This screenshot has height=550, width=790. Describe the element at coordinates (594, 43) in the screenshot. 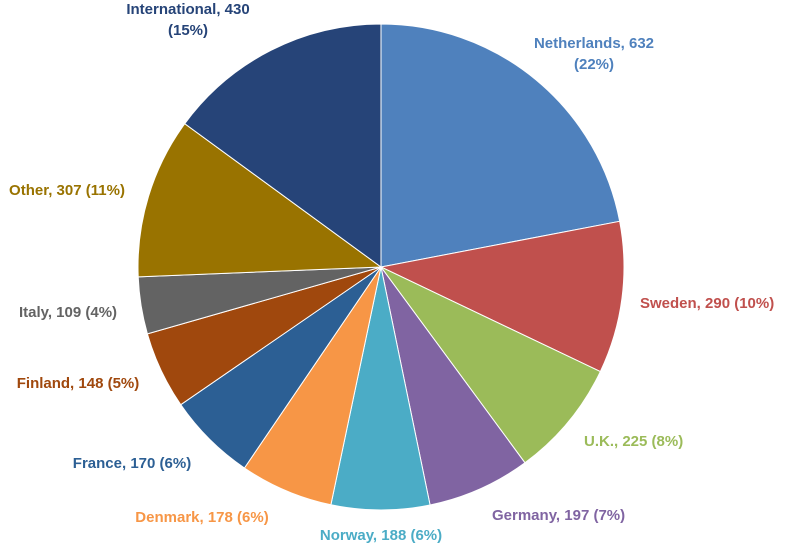

I see `data-label-line: Netherlands, 632` at that location.